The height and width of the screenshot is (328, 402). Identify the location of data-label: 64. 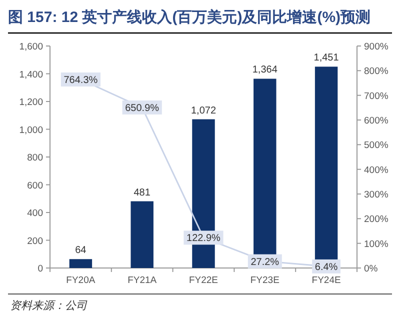
(81, 250).